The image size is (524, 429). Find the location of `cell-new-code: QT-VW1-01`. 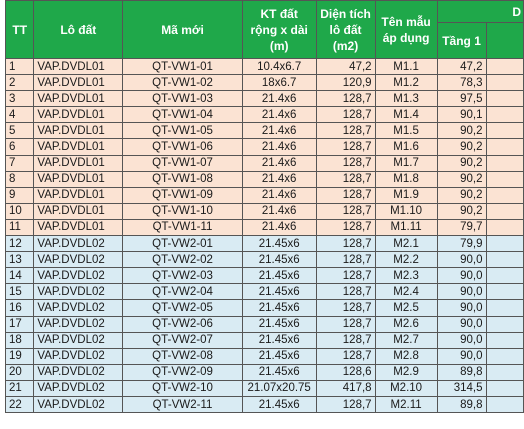

cell-new-code: QT-VW1-01 is located at coordinates (182, 66).